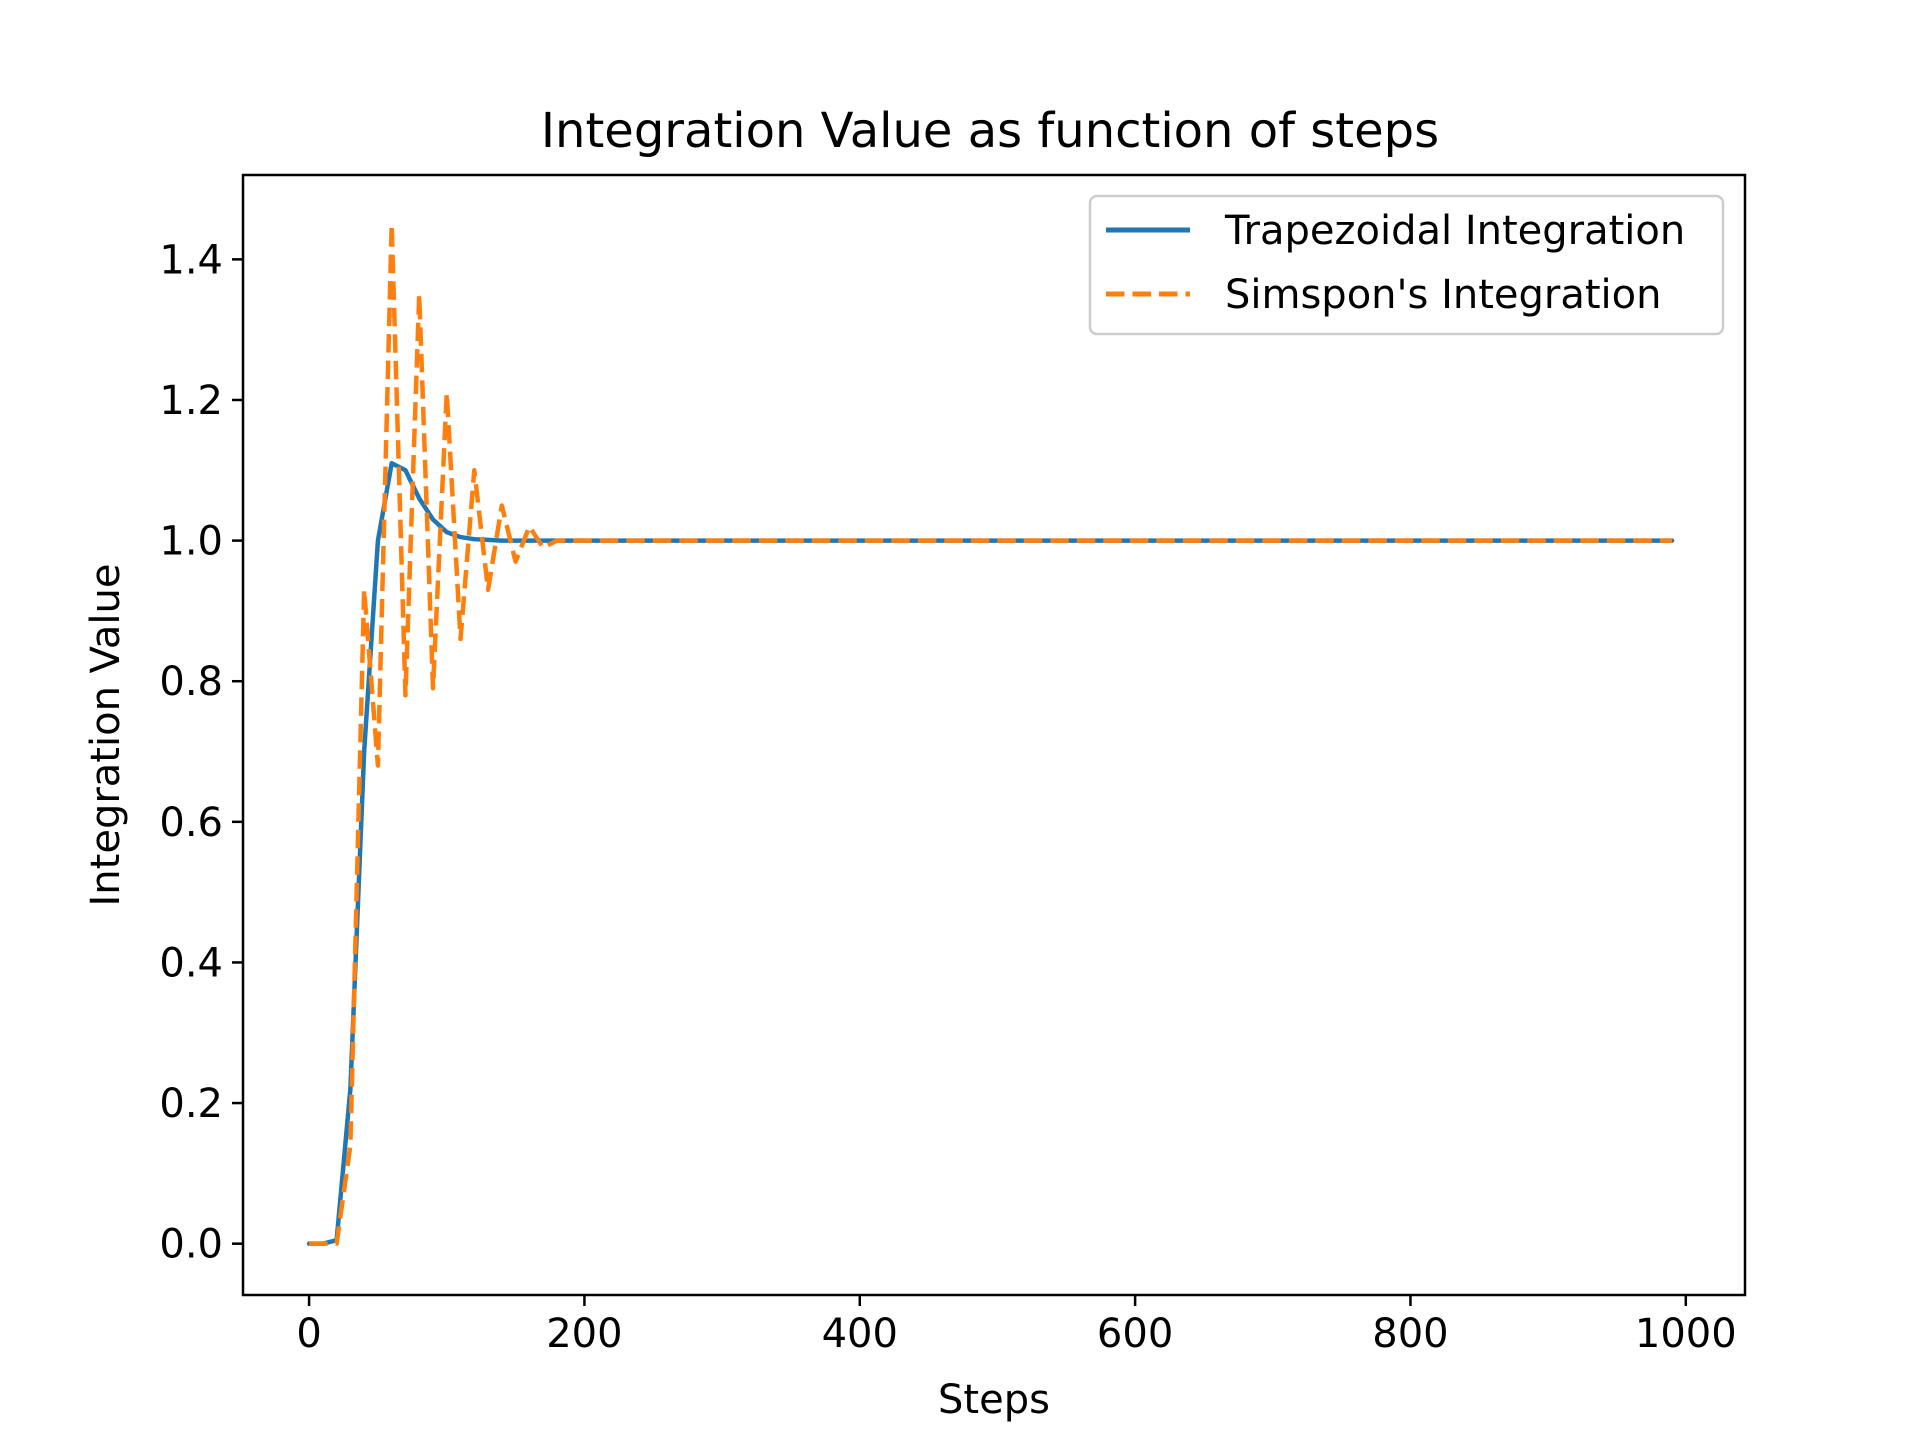 The height and width of the screenshot is (1445, 1920). I want to click on legend-box, so click(1406, 265).